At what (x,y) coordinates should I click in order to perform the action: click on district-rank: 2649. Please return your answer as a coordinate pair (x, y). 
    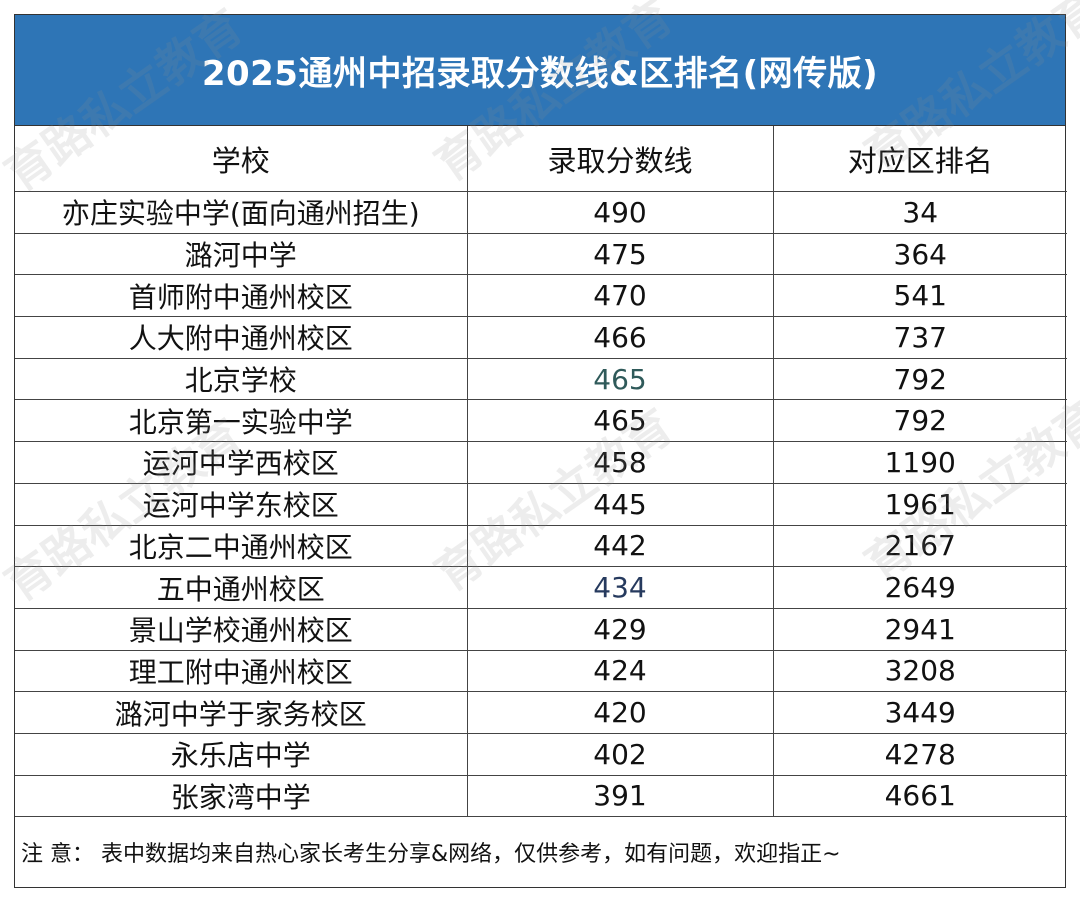
    Looking at the image, I should click on (920, 587).